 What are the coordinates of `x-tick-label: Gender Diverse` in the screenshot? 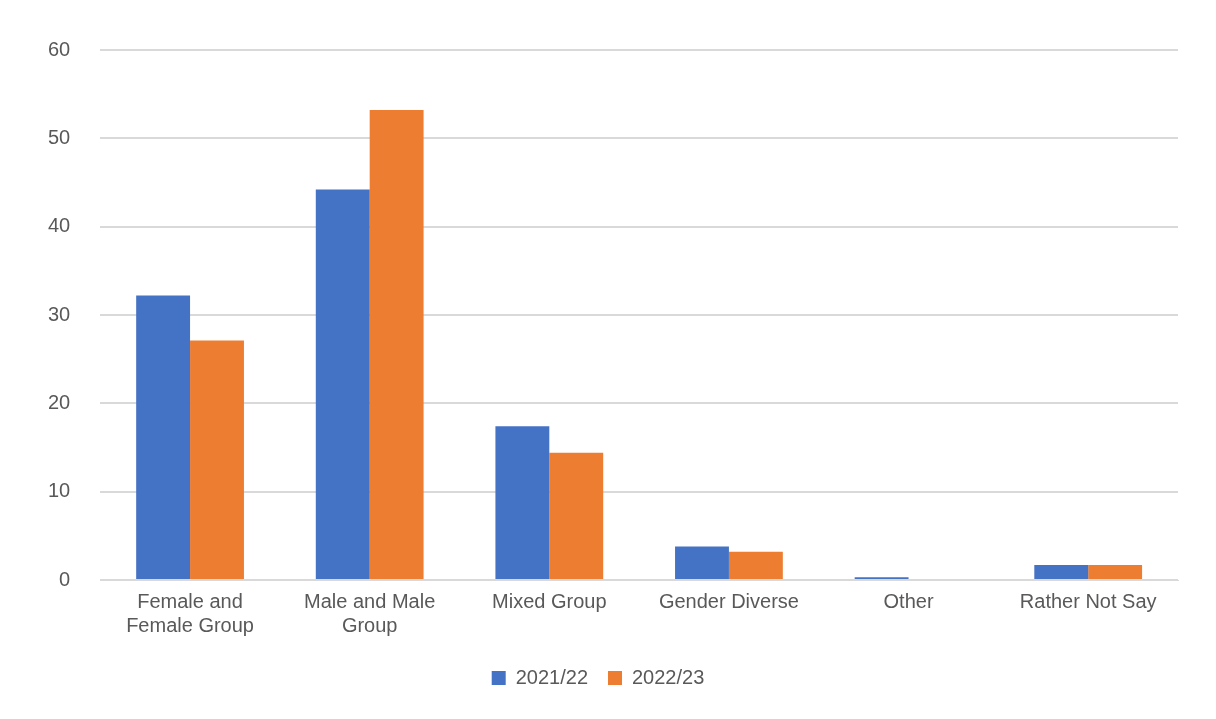 It's located at (728, 600).